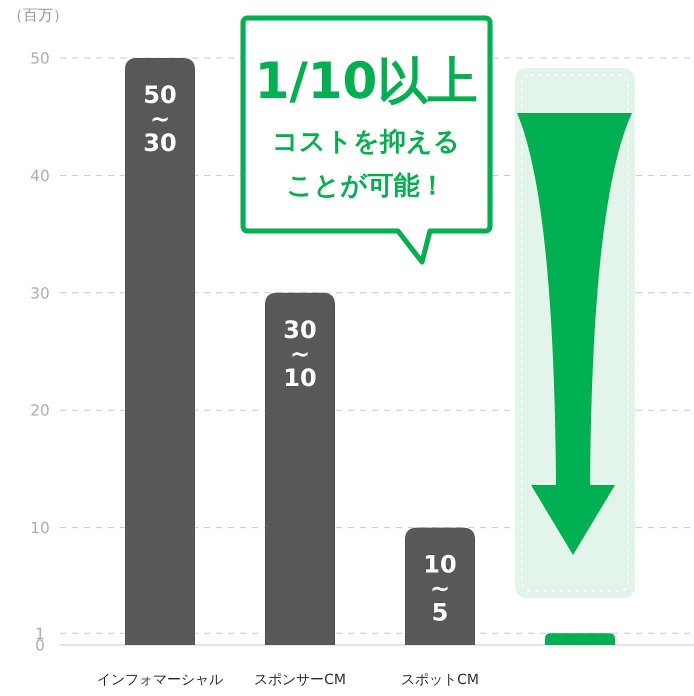  I want to click on x-tick-label: インフォマーシャル, so click(160, 680).